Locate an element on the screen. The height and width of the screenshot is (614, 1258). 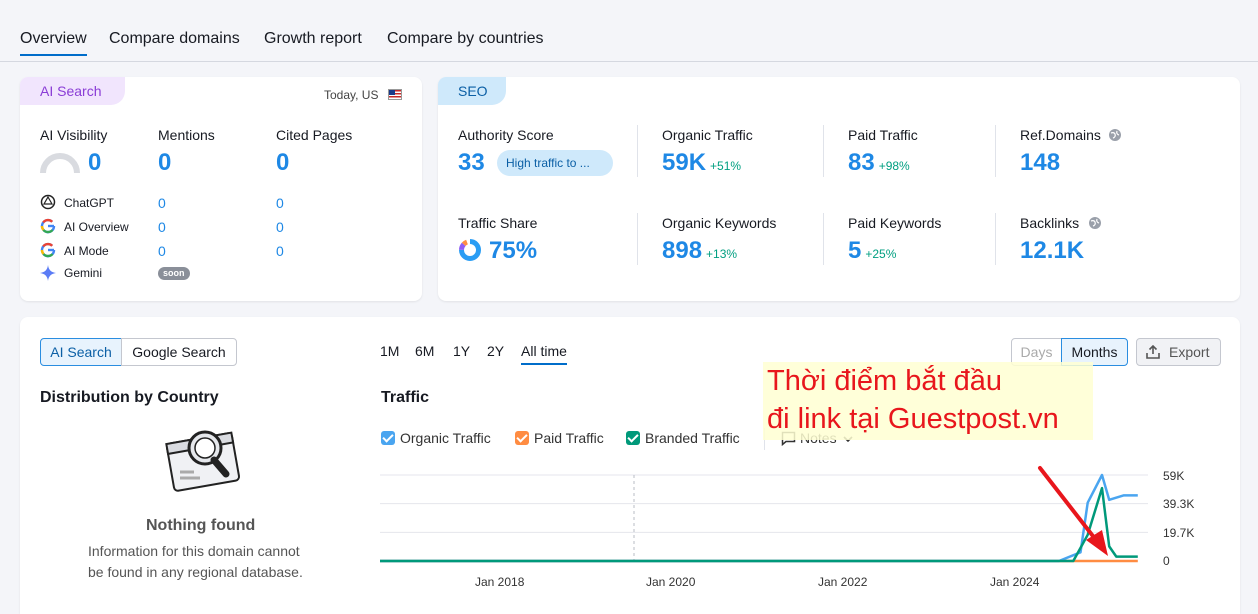
period-1m: 1M is located at coordinates (390, 351).